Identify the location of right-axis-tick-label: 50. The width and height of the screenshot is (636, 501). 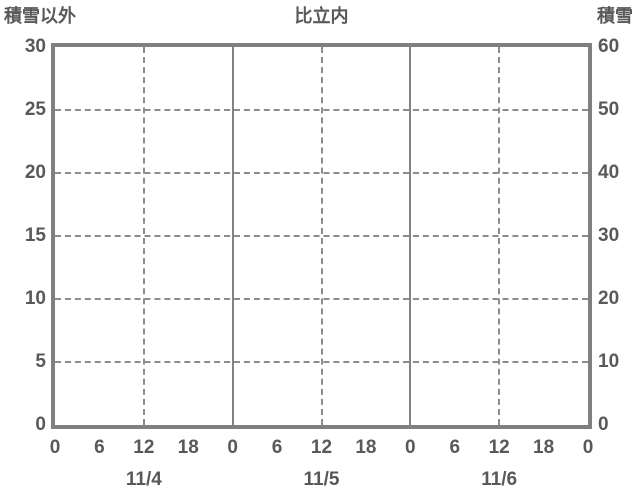
(609, 109).